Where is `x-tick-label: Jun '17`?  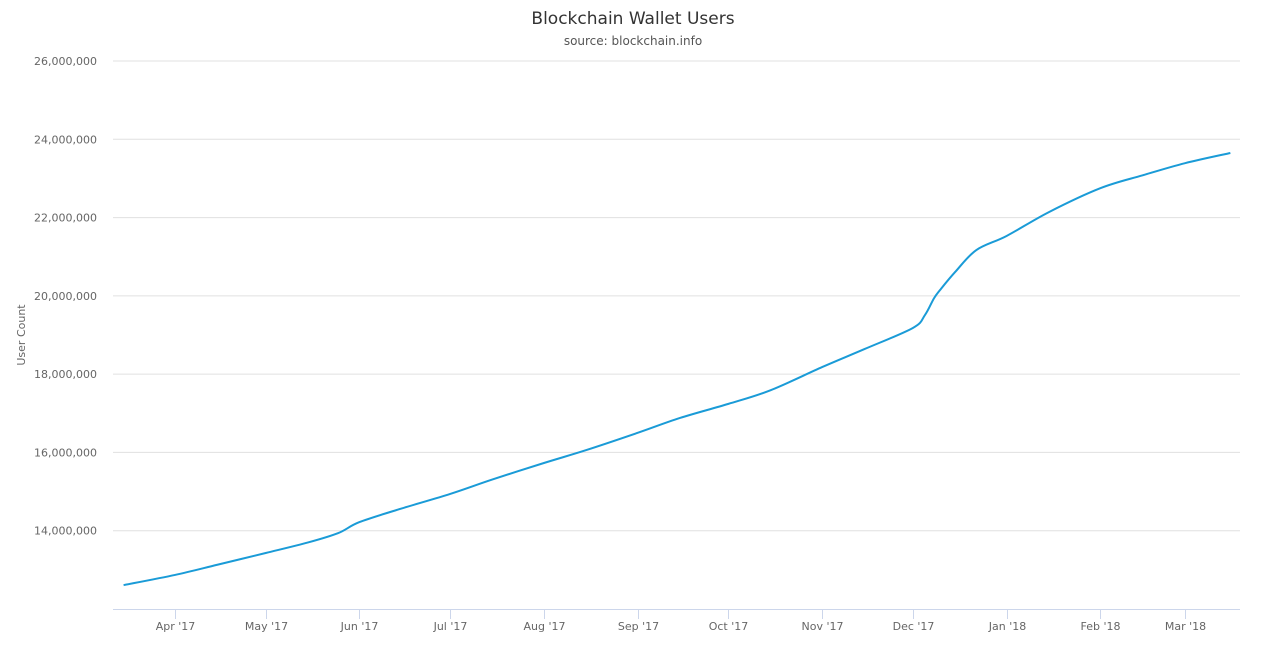
x-tick-label: Jun '17 is located at coordinates (359, 626).